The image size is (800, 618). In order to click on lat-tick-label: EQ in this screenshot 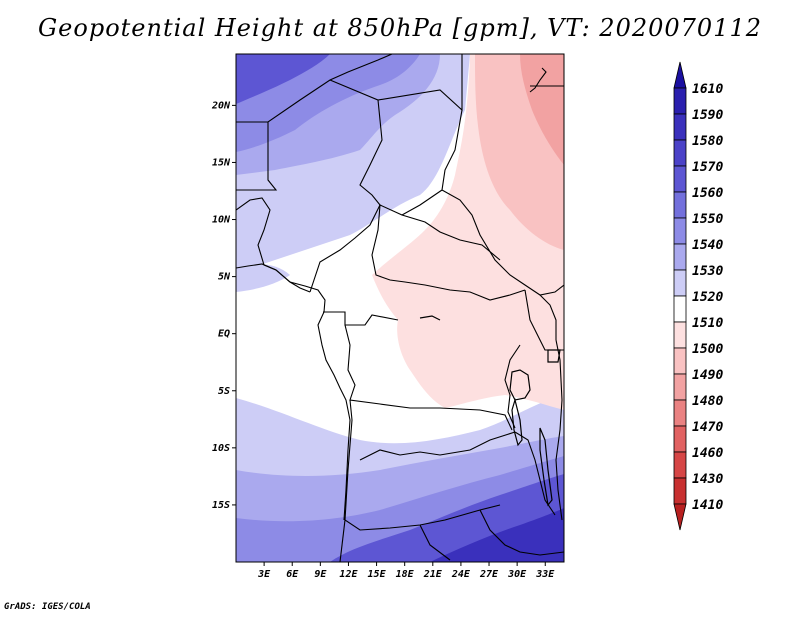, I will do `click(224, 334)`.